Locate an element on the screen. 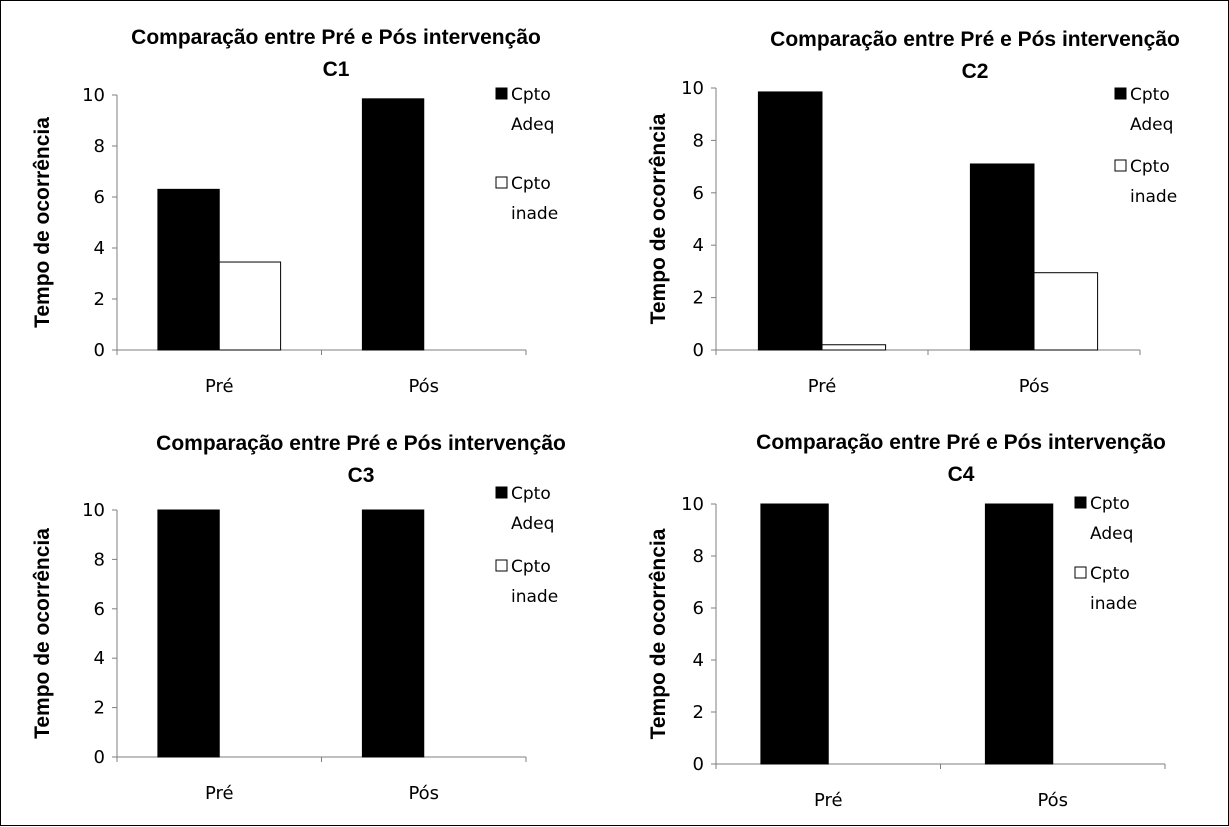 This screenshot has height=827, width=1229. chart-subtitle: C2 is located at coordinates (975, 71).